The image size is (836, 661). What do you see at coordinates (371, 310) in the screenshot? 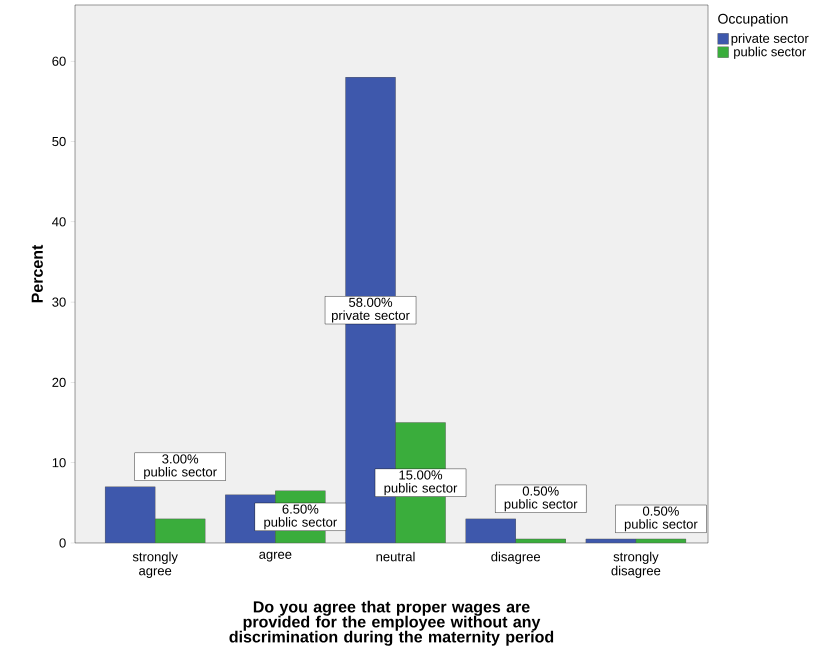
I see `data-label: 58.00% private sector` at bounding box center [371, 310].